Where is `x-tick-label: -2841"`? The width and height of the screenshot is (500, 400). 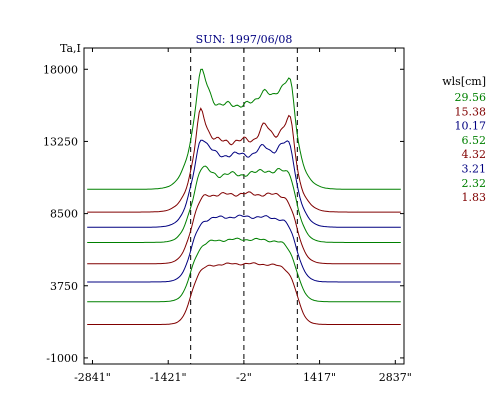 x-tick-label: -2841" is located at coordinates (92, 377).